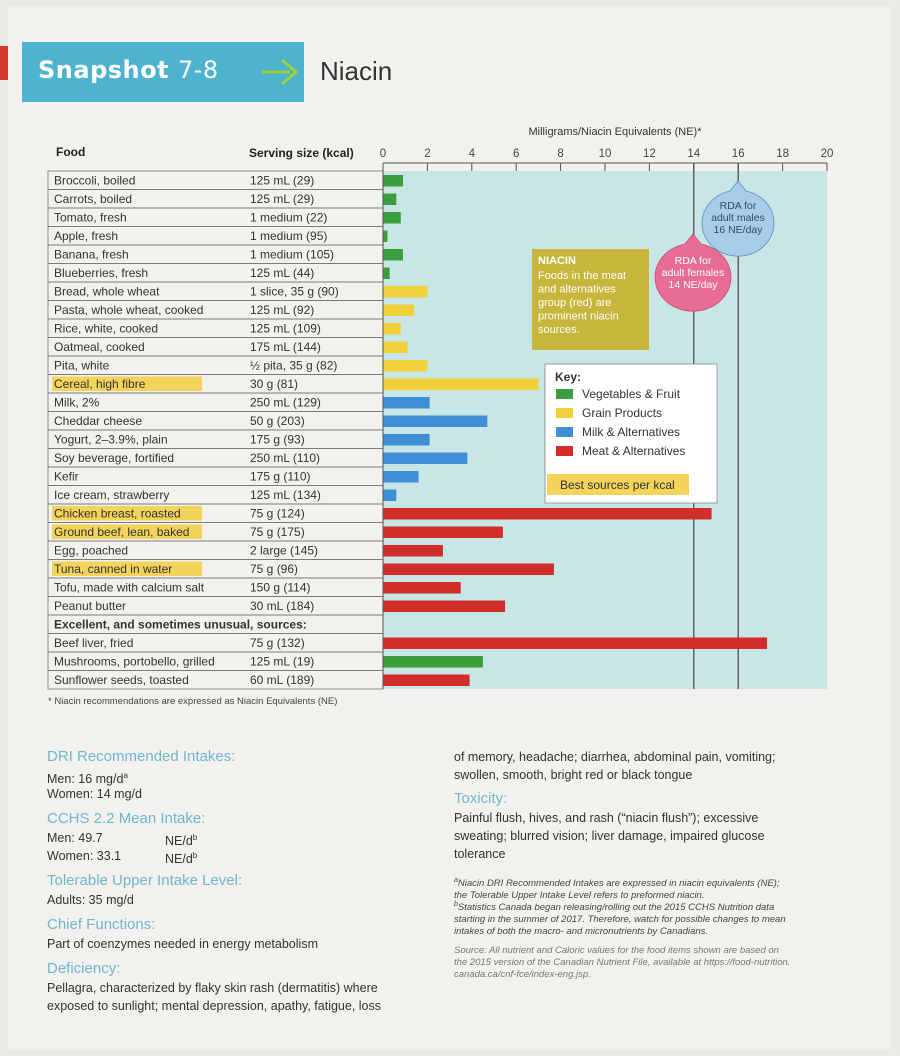 The width and height of the screenshot is (900, 1056). Describe the element at coordinates (292, 255) in the screenshot. I see `serving-label: 1 medium (105)` at that location.